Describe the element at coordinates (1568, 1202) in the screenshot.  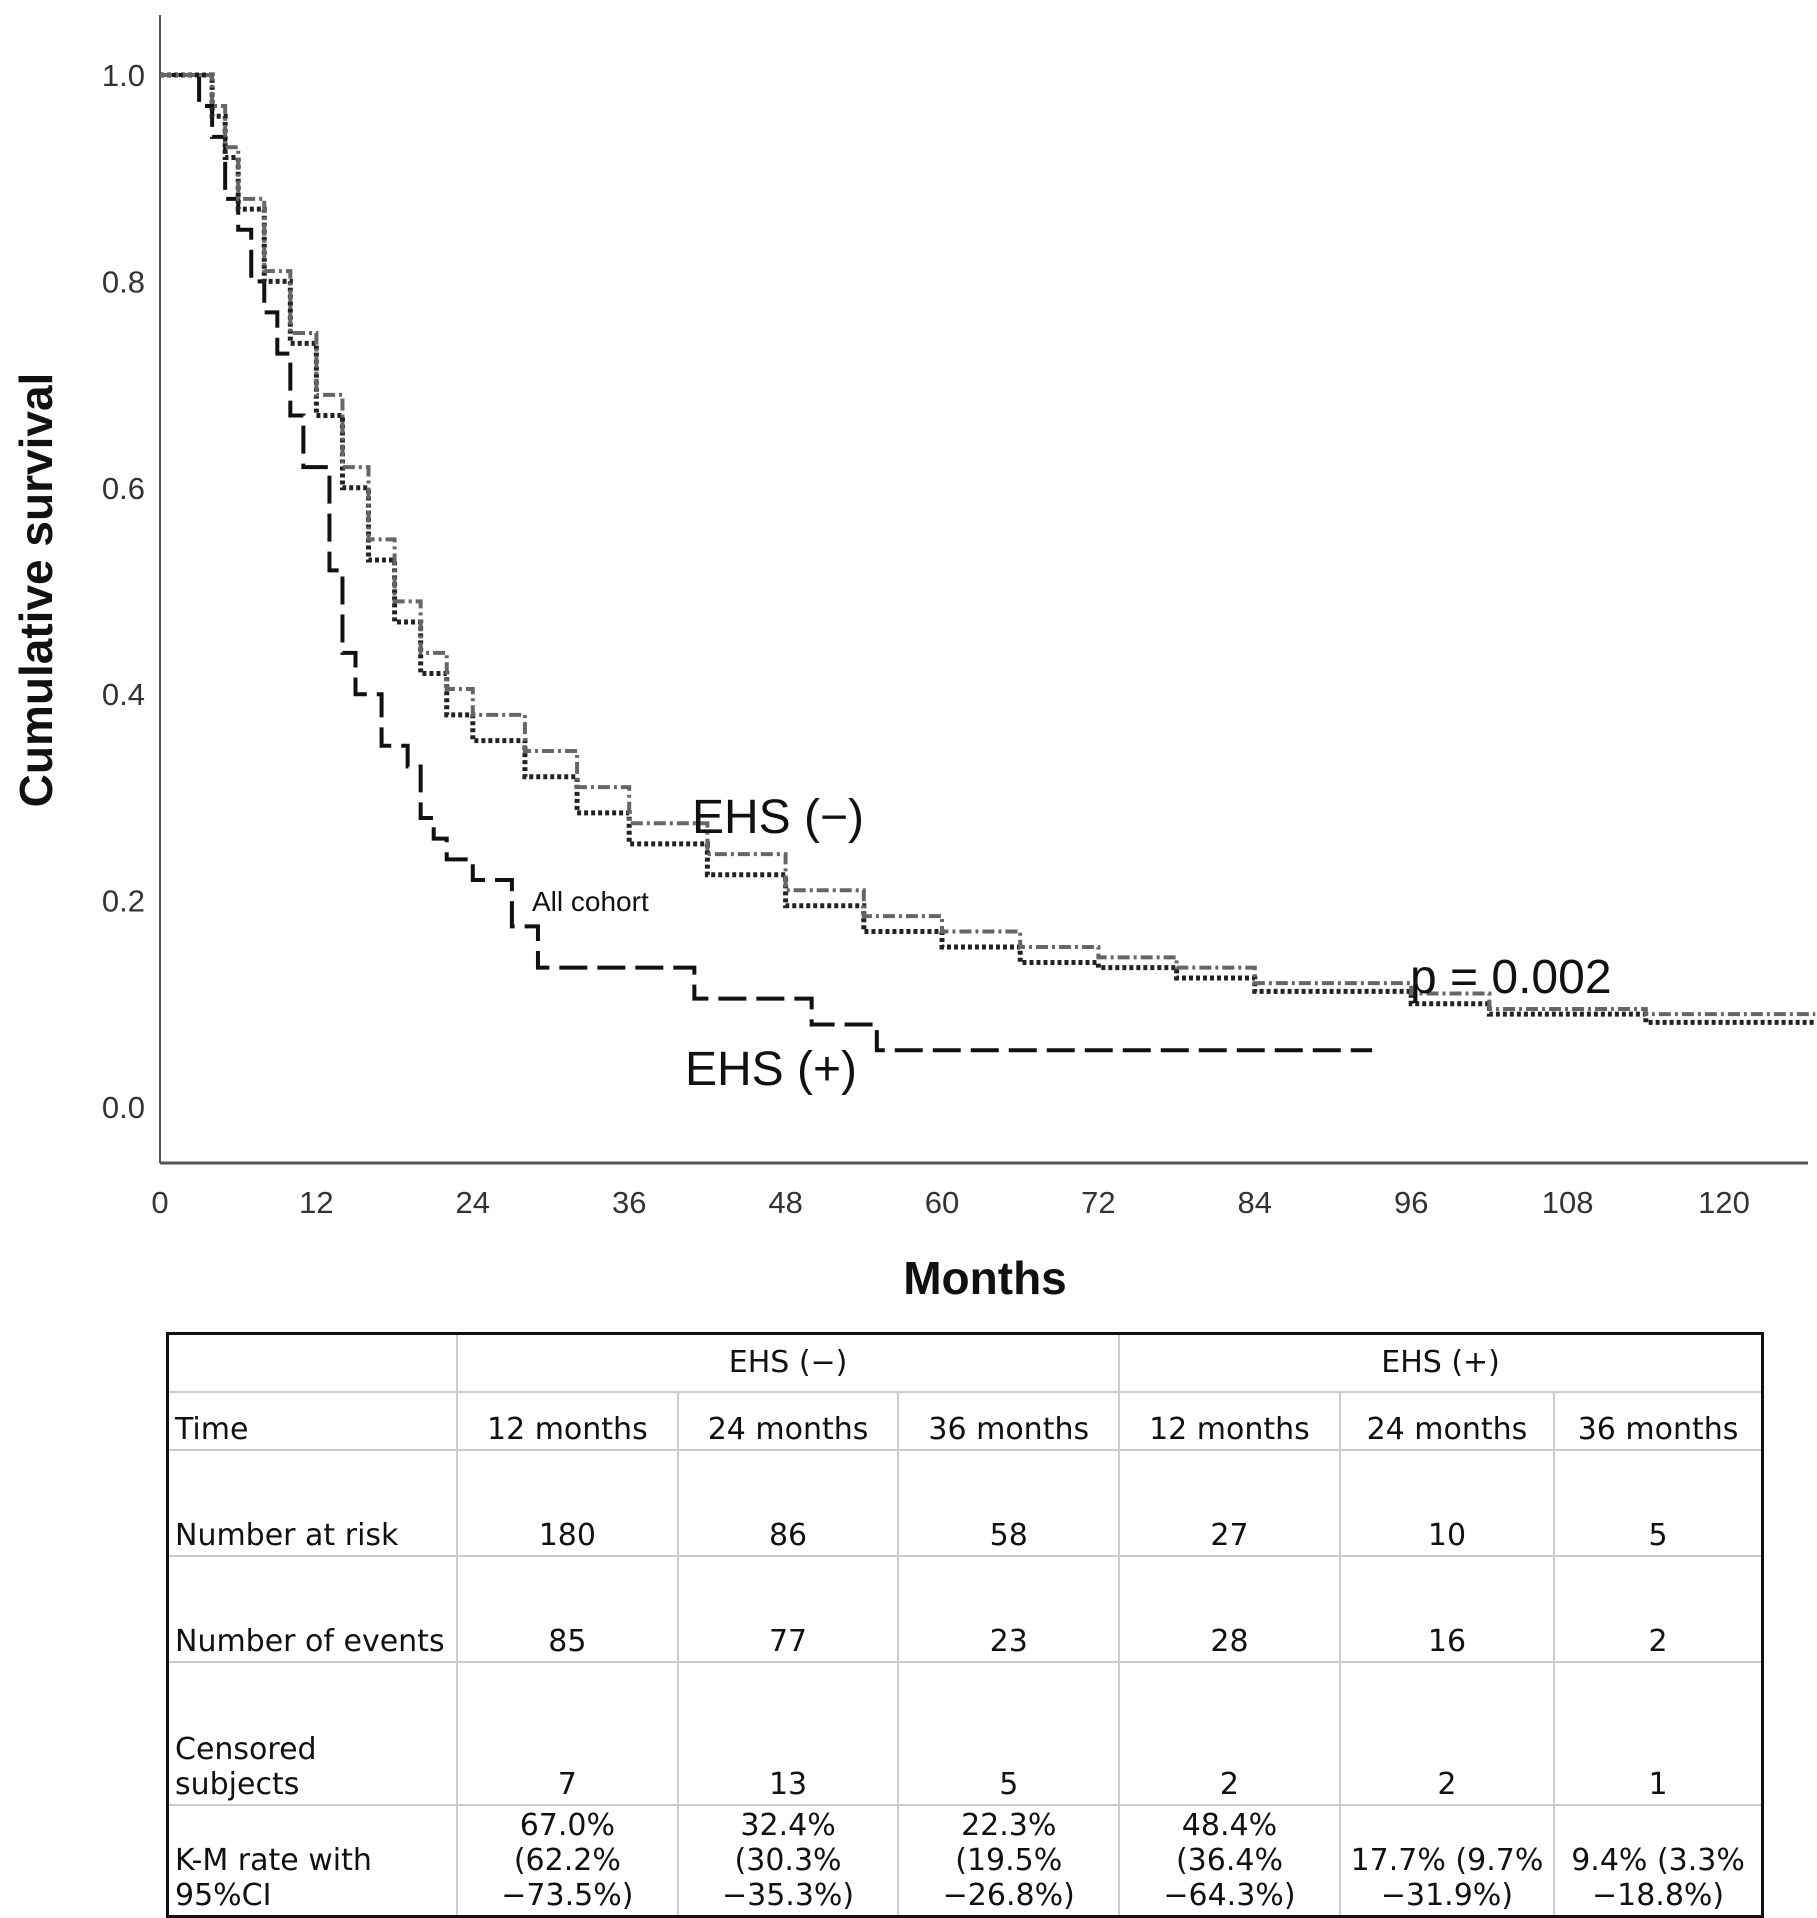
I see `x-tick-label: 108` at that location.